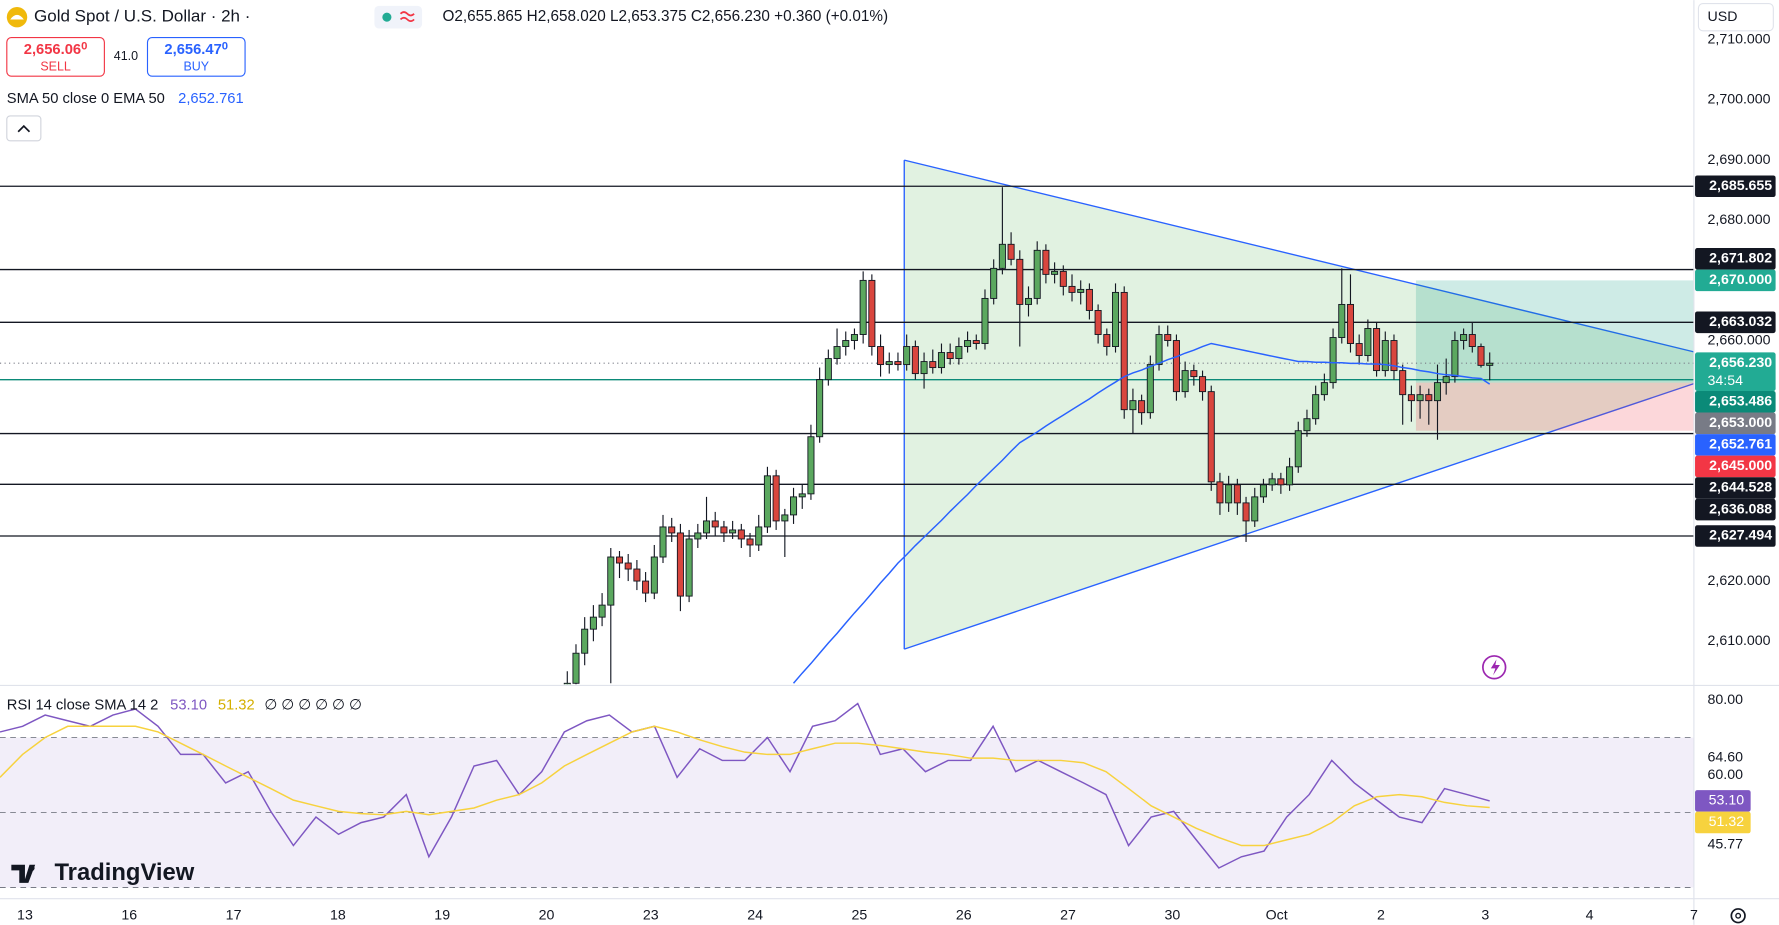 The height and width of the screenshot is (925, 1779). I want to click on buy-button, so click(196, 57).